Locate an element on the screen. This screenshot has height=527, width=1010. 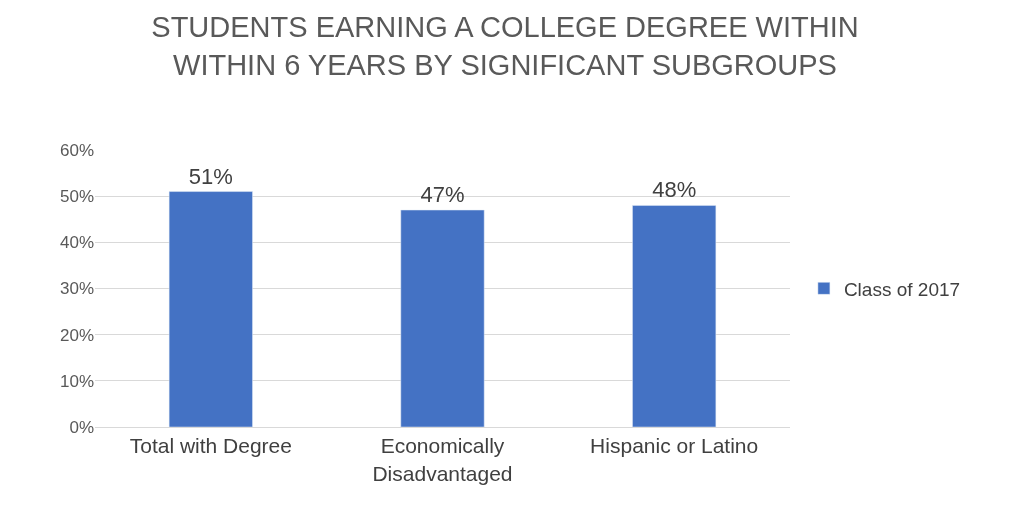
y-tick-label: 10% is located at coordinates (76, 381).